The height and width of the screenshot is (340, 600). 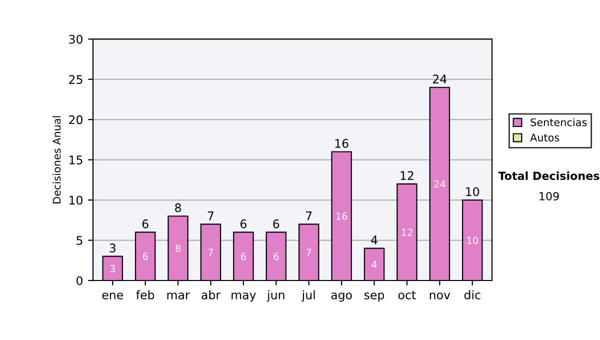 What do you see at coordinates (75, 39) in the screenshot?
I see `y-tick-label: 30` at bounding box center [75, 39].